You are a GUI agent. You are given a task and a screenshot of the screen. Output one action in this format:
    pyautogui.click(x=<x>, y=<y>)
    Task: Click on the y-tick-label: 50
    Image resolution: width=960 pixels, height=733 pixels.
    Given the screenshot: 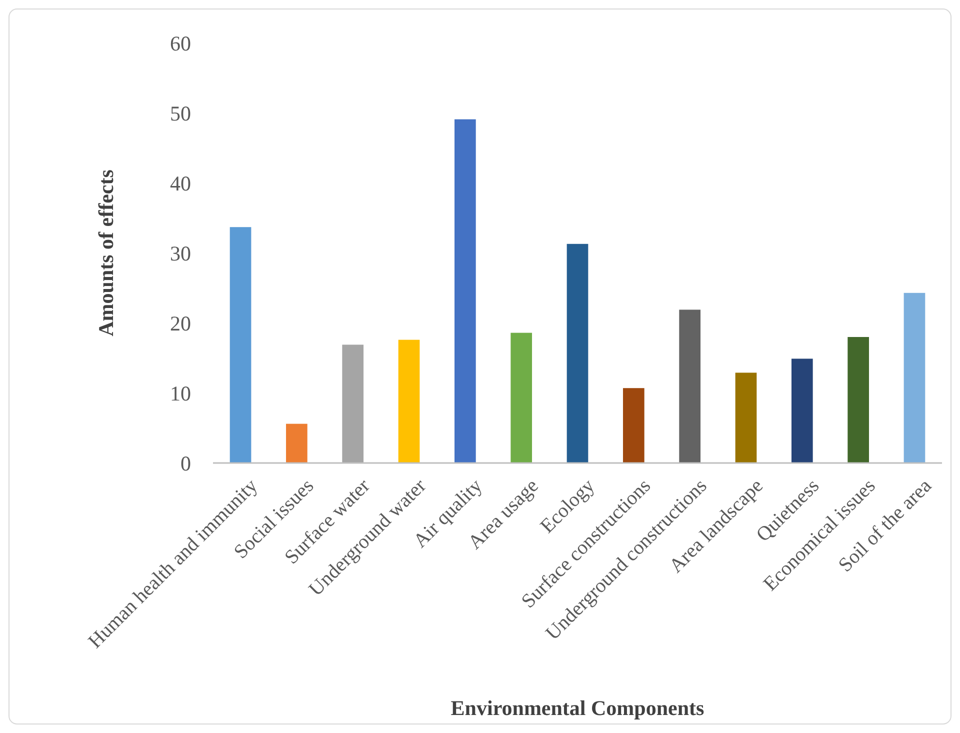 What is the action you would take?
    pyautogui.click(x=180, y=113)
    